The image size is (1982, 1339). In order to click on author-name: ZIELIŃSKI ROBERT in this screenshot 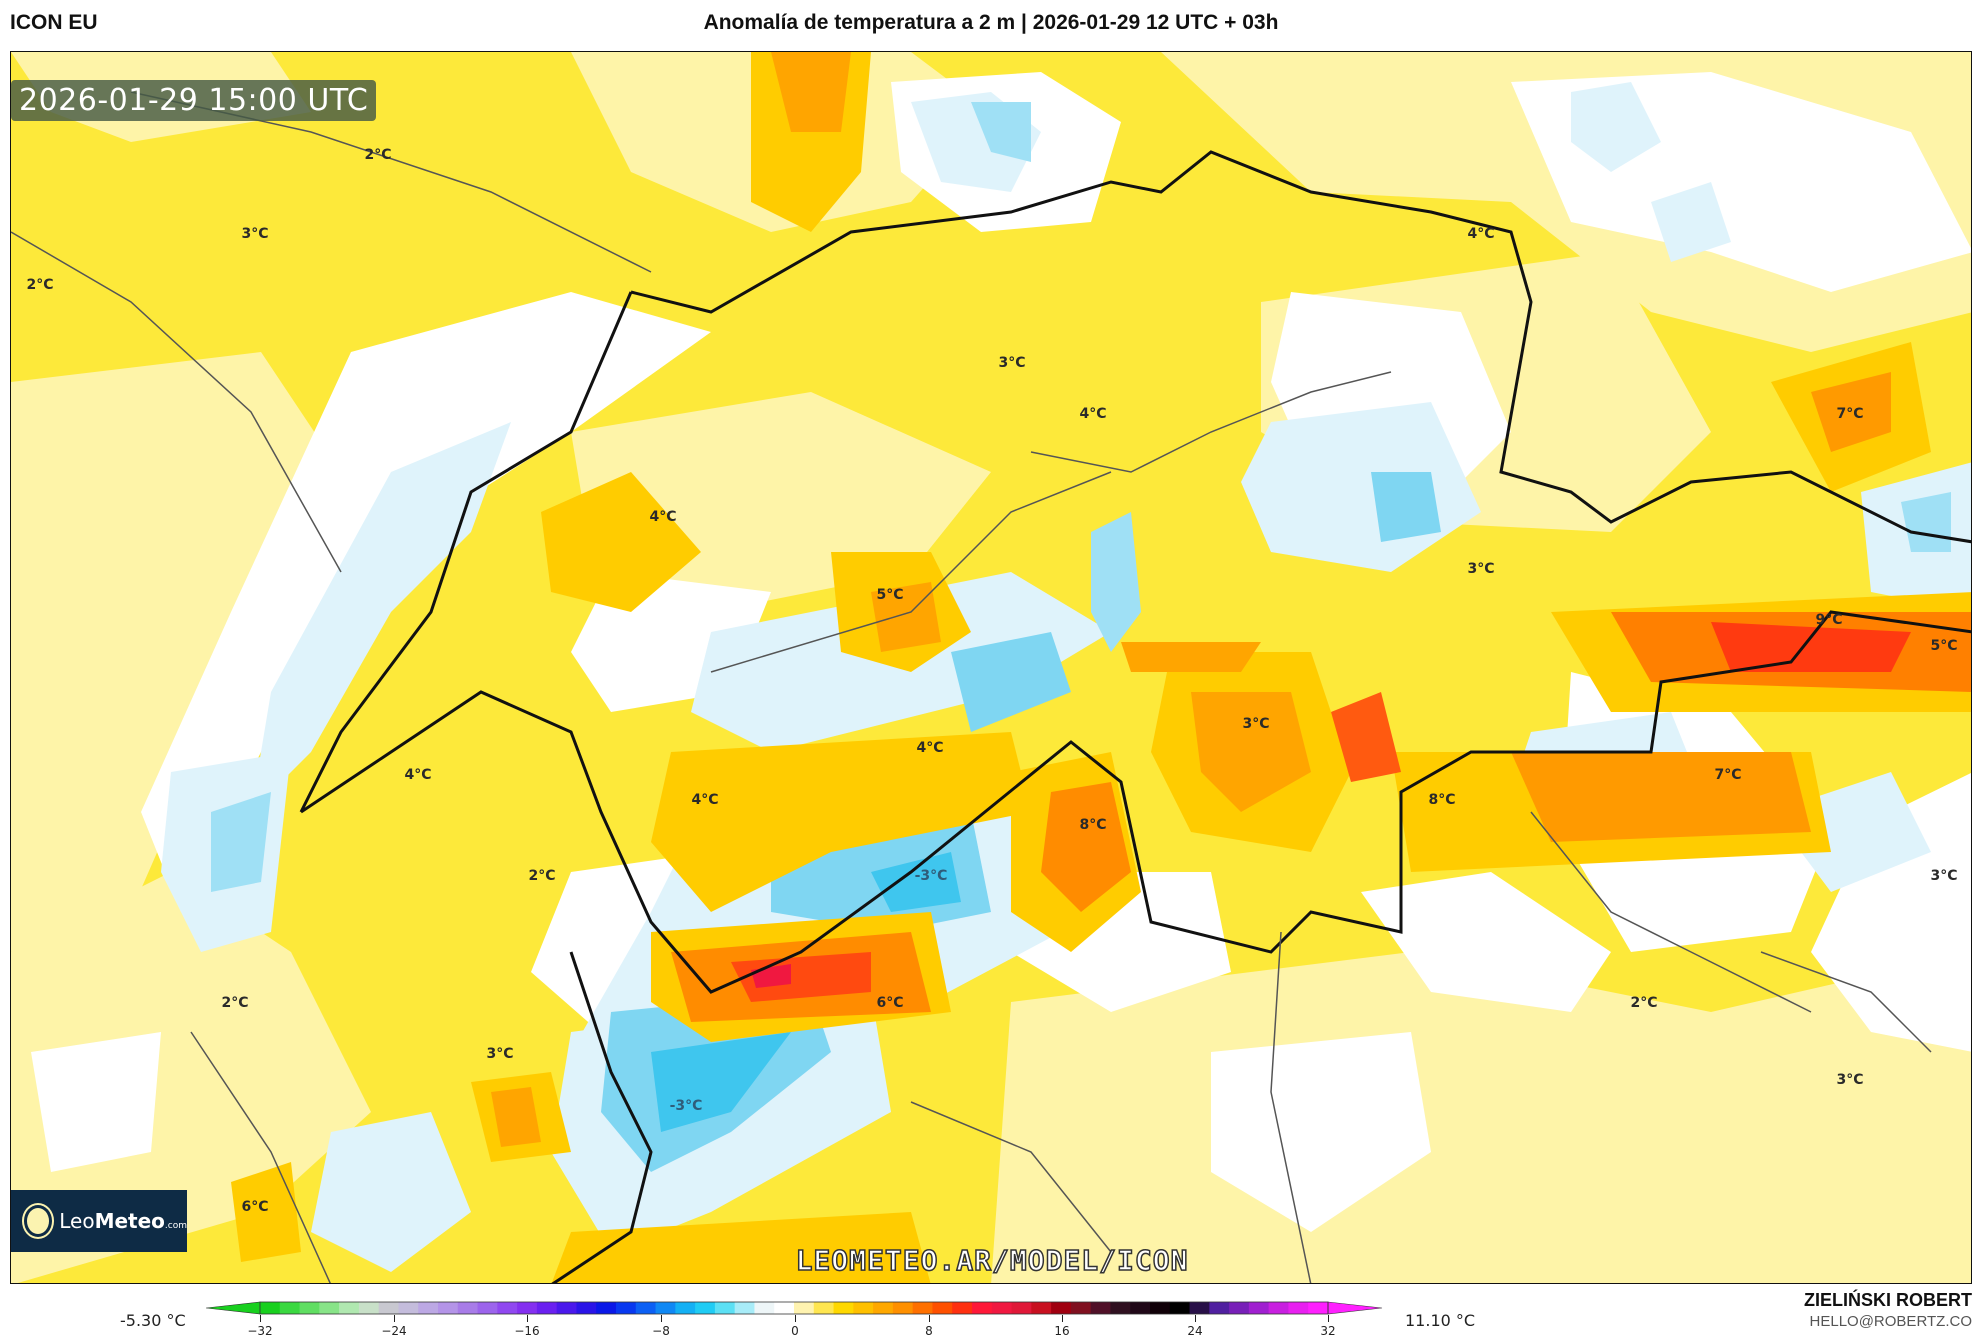, I will do `click(1887, 1300)`.